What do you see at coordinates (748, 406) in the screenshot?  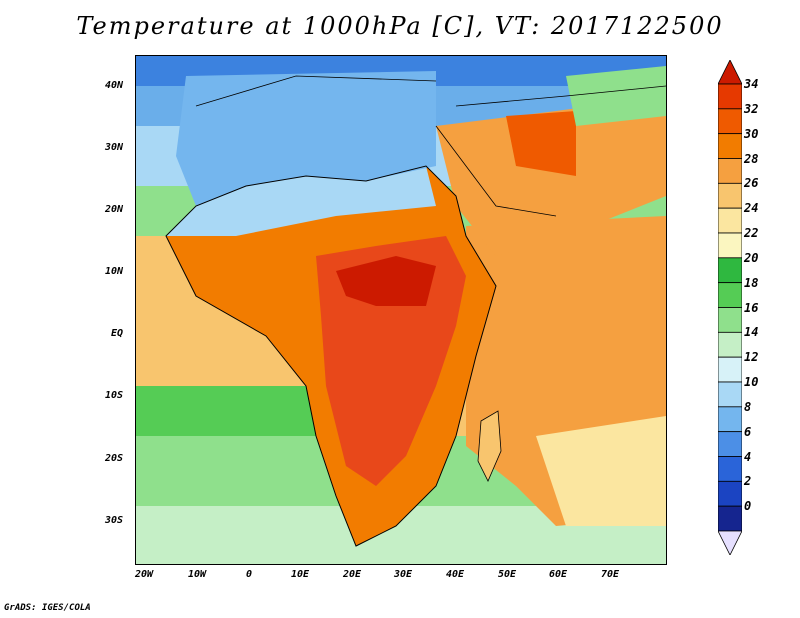 I see `colorbar-label: 8` at bounding box center [748, 406].